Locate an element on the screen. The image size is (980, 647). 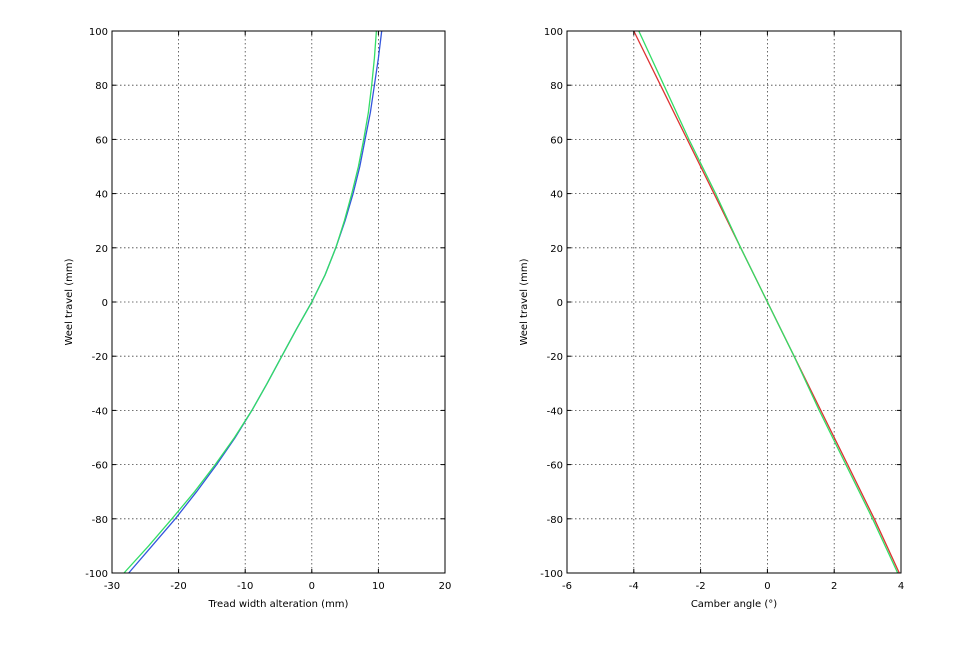
x-tick-label: -6 is located at coordinates (567, 586).